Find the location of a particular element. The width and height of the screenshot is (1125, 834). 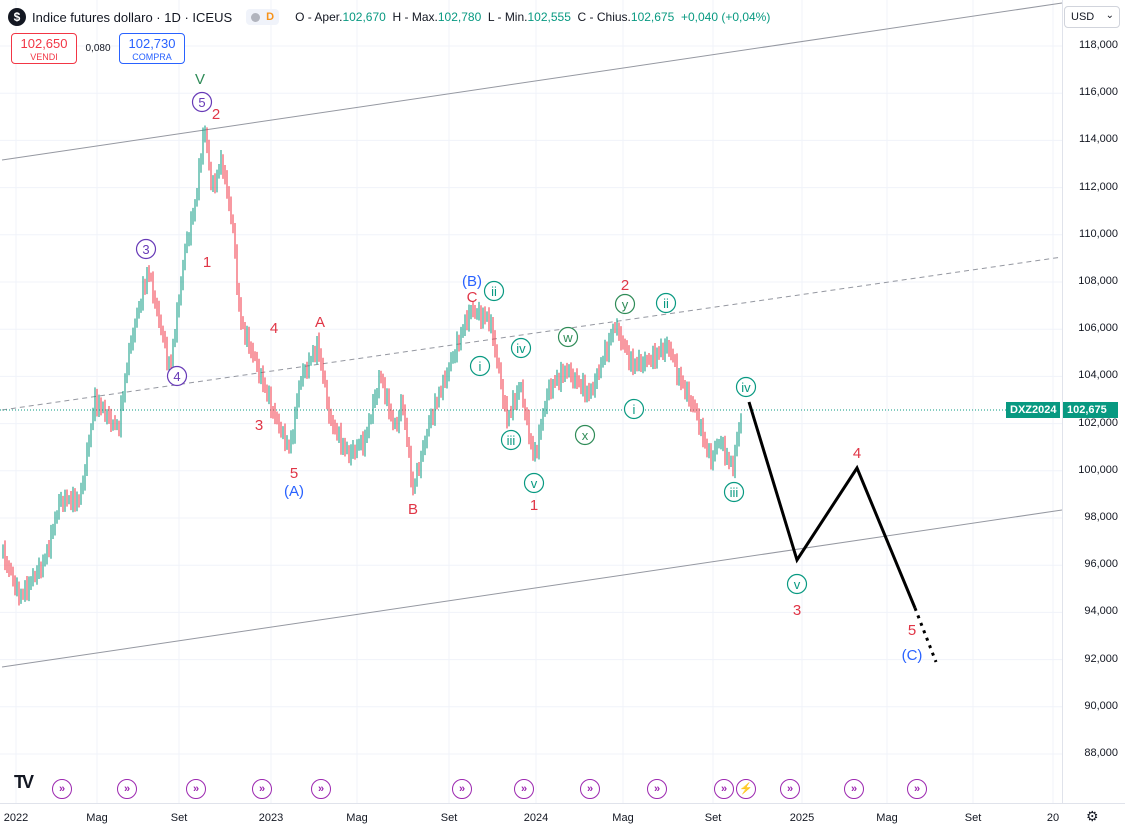

price-tick-label: 108,000 is located at coordinates (1098, 281).